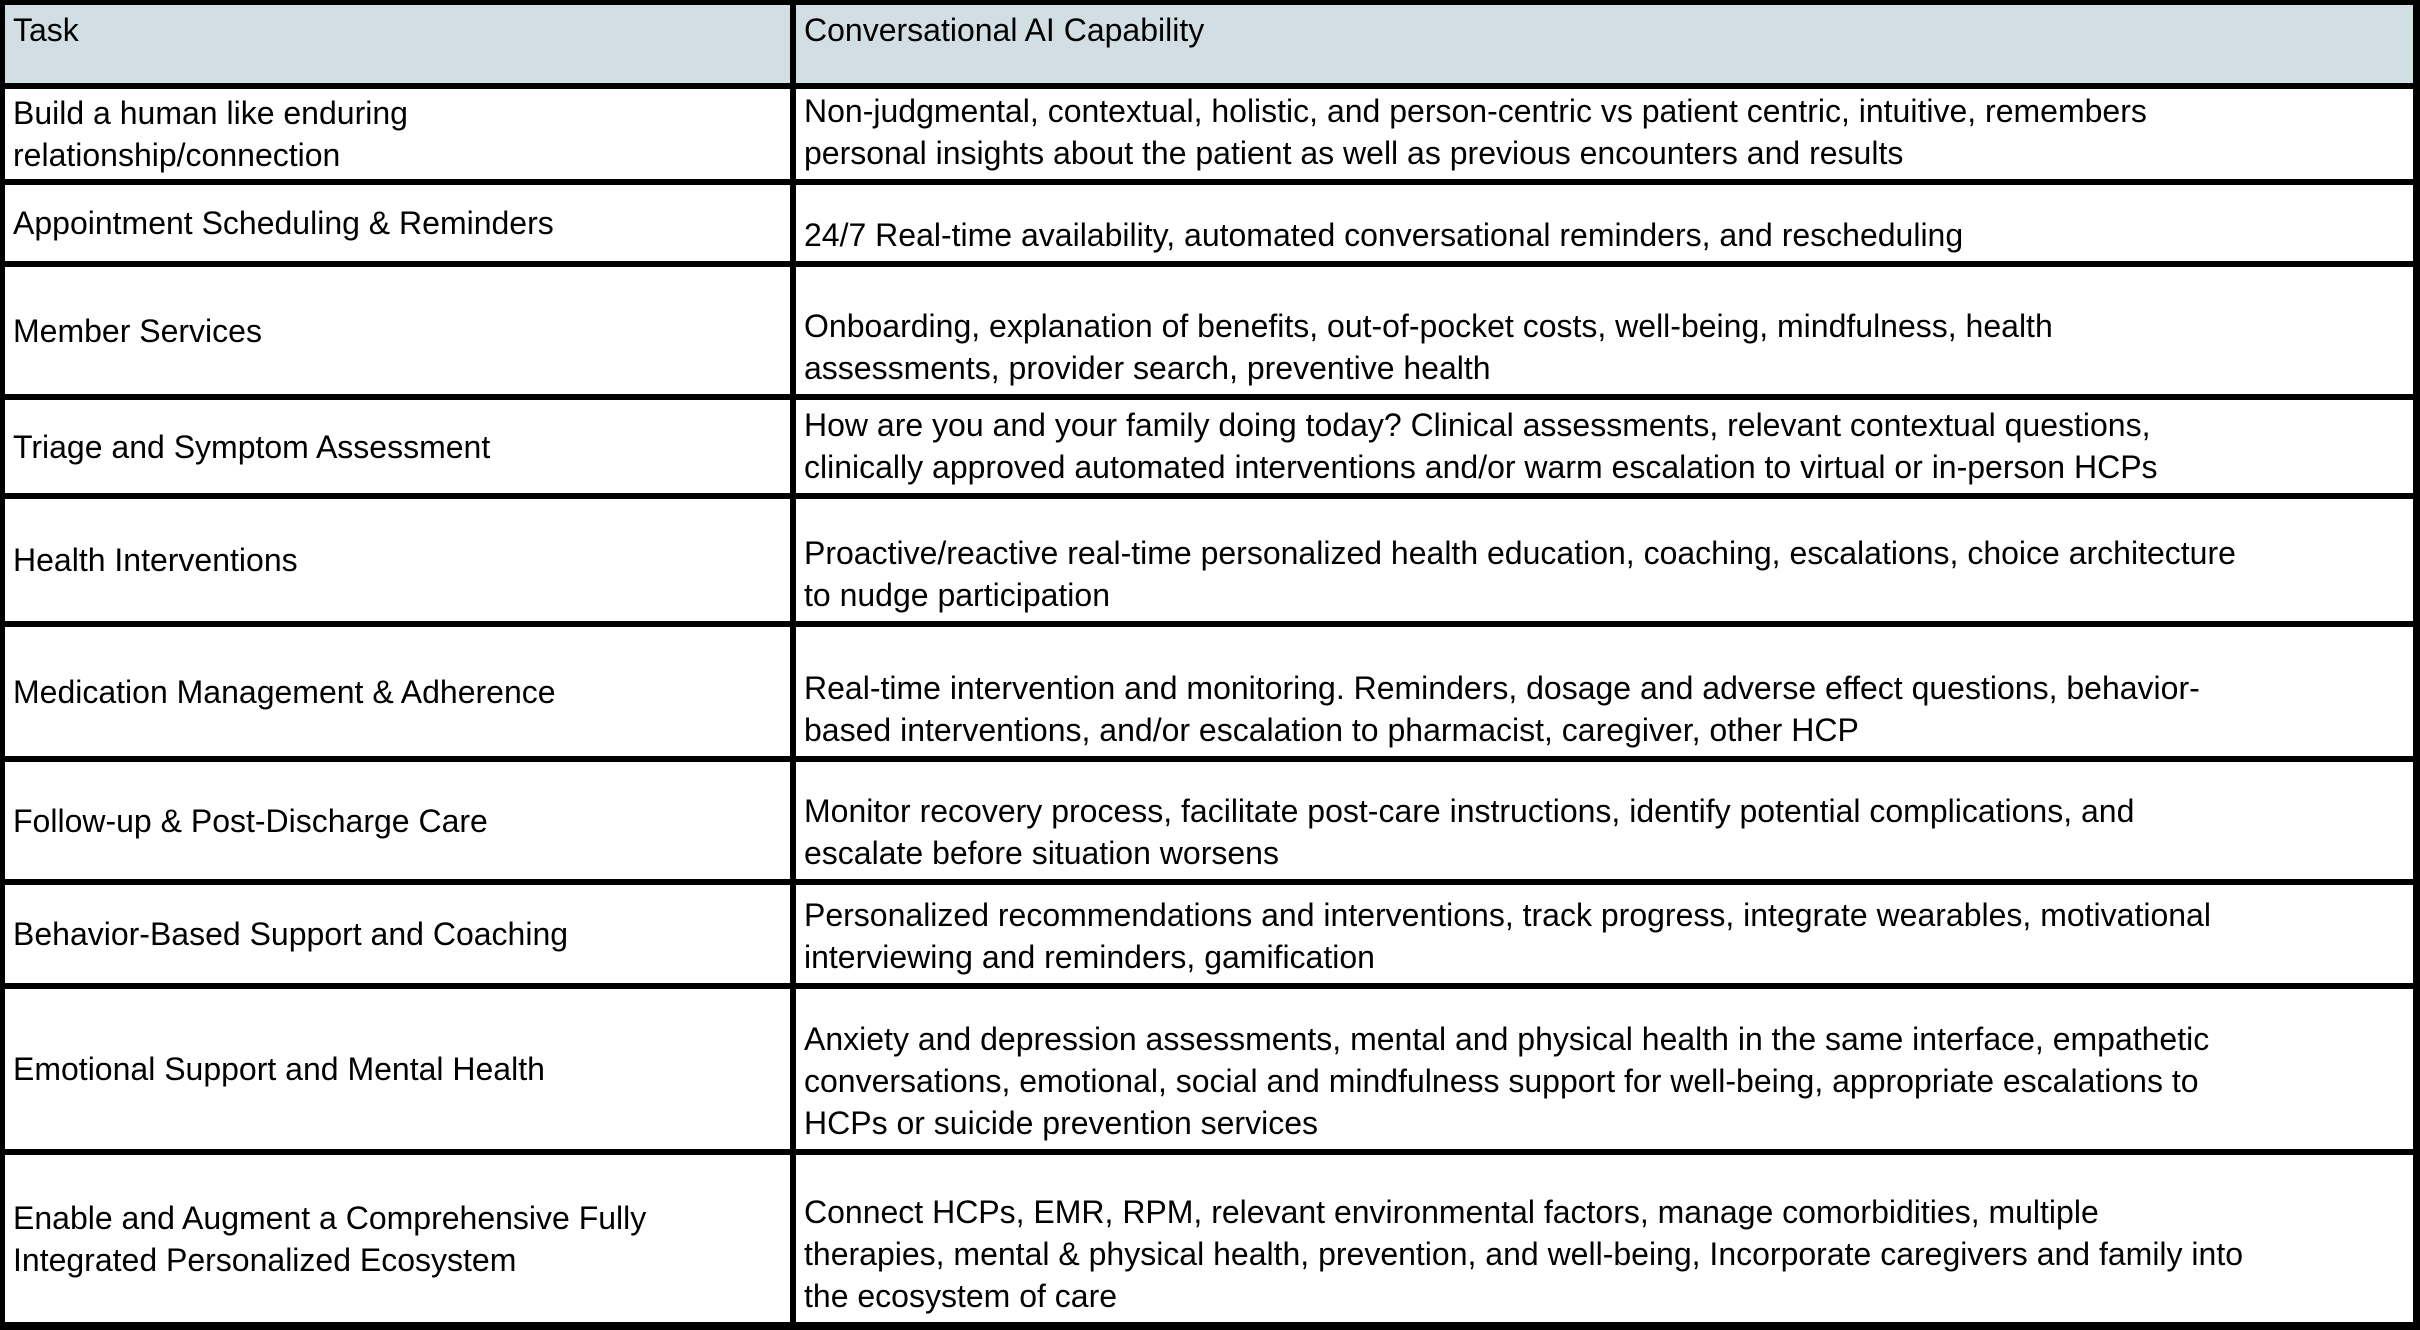 The height and width of the screenshot is (1330, 2420). Describe the element at coordinates (155, 560) in the screenshot. I see `task-text: Health Interventions` at that location.